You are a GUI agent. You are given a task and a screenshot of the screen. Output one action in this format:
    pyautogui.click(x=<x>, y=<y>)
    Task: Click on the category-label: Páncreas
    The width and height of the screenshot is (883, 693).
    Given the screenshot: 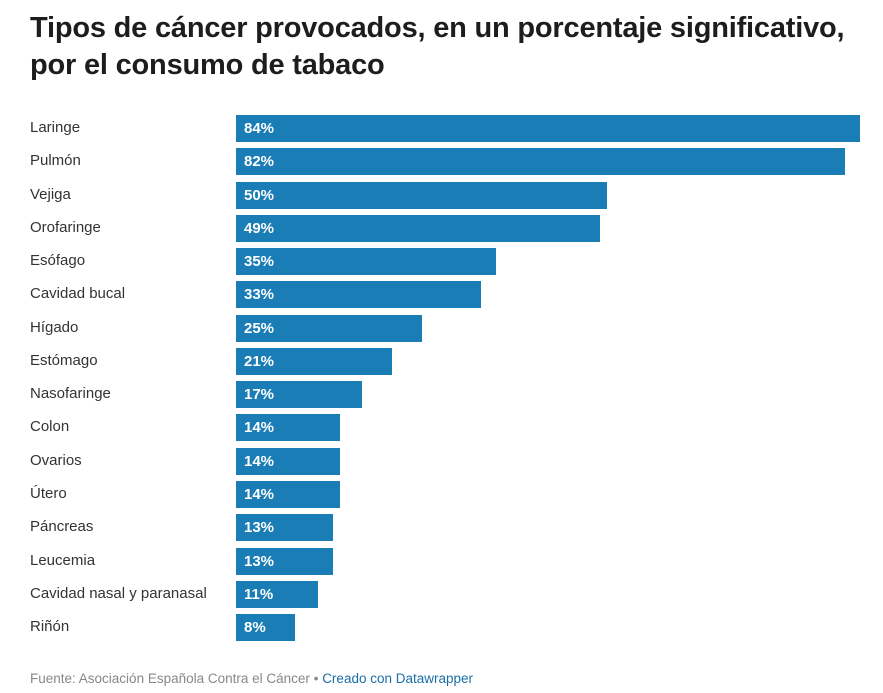 What is the action you would take?
    pyautogui.click(x=62, y=527)
    